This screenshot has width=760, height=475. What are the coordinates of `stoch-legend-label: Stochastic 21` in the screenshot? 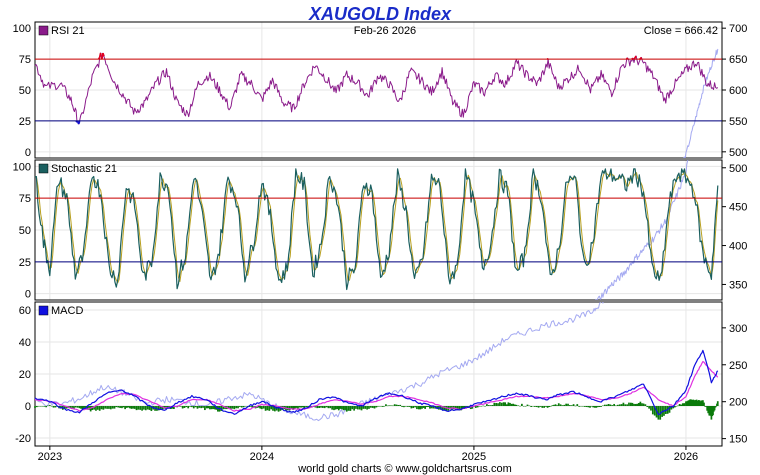 It's located at (84, 169).